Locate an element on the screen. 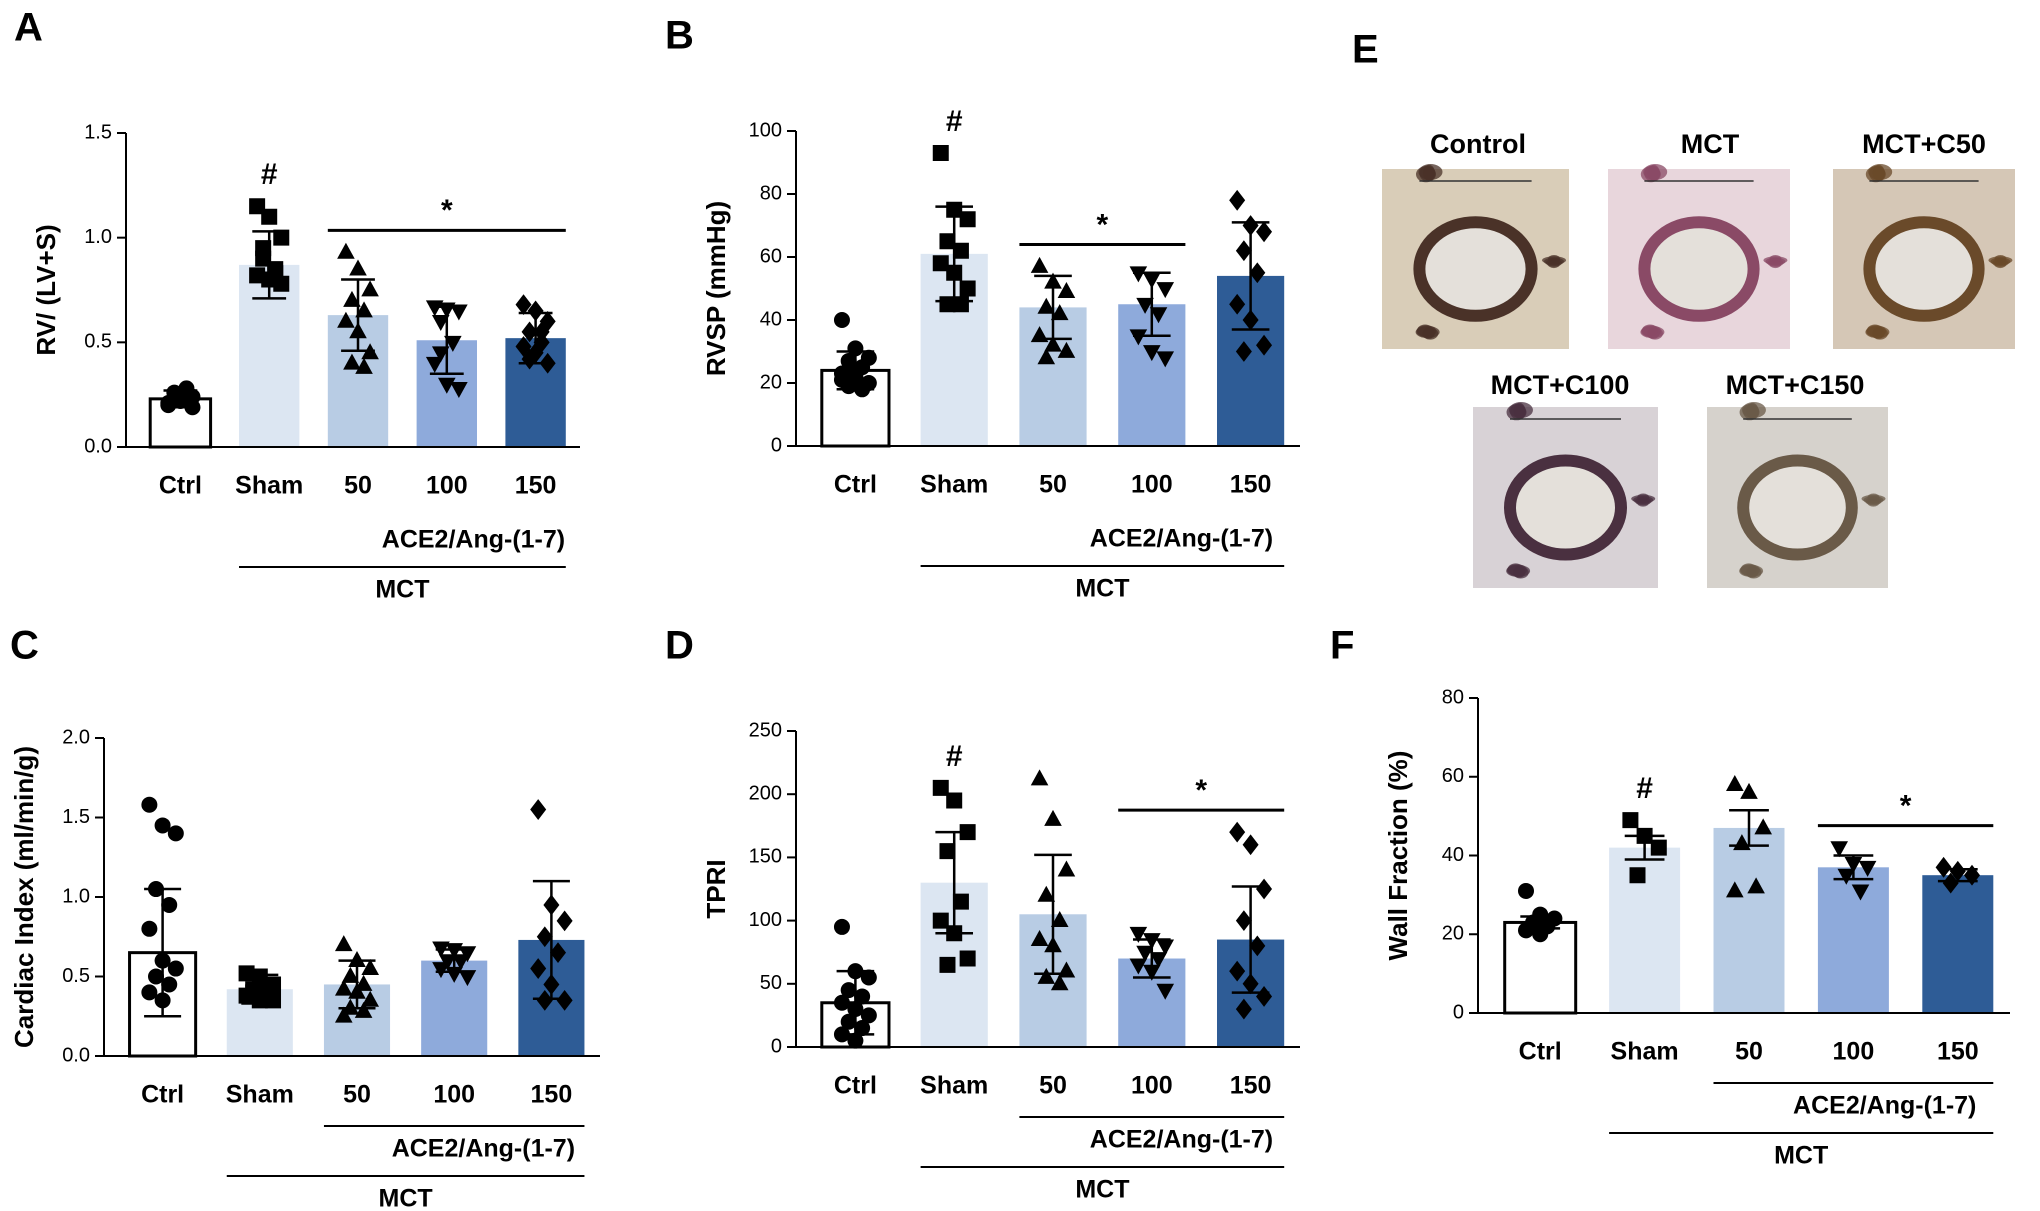 The width and height of the screenshot is (2040, 1211). x-tick-label: Ctrl is located at coordinates (855, 485).